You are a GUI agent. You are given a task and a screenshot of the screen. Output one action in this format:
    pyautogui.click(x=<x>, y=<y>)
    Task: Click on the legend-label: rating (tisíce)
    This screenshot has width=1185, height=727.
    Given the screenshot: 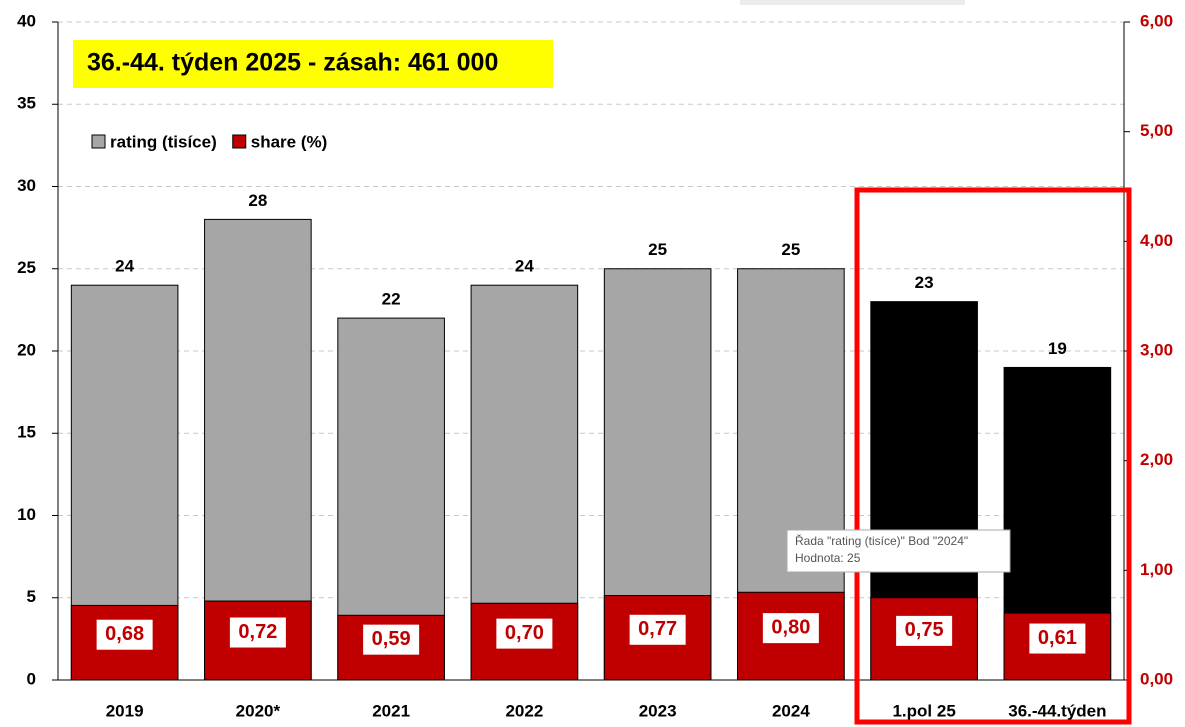 What is the action you would take?
    pyautogui.click(x=163, y=141)
    